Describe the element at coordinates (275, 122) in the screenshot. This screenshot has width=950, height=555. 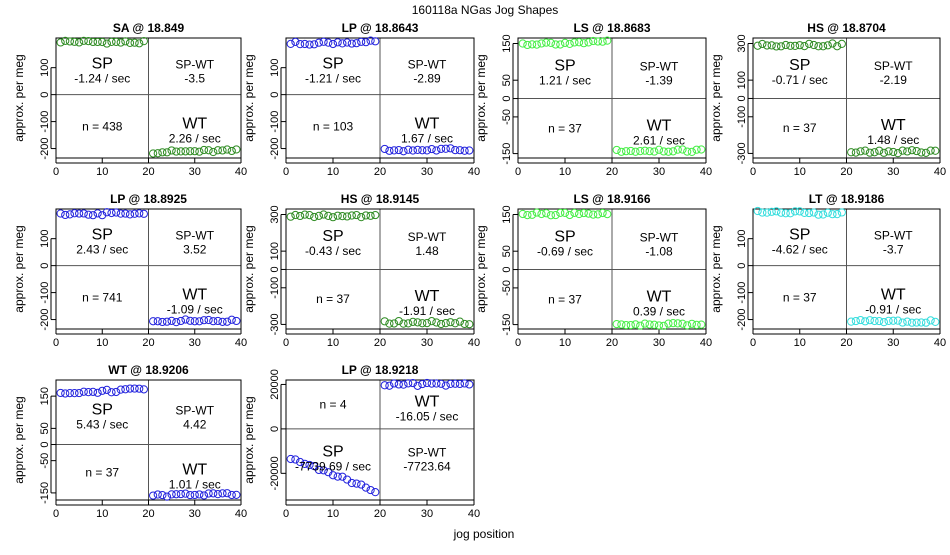
I see `y-tick-label: -100` at that location.